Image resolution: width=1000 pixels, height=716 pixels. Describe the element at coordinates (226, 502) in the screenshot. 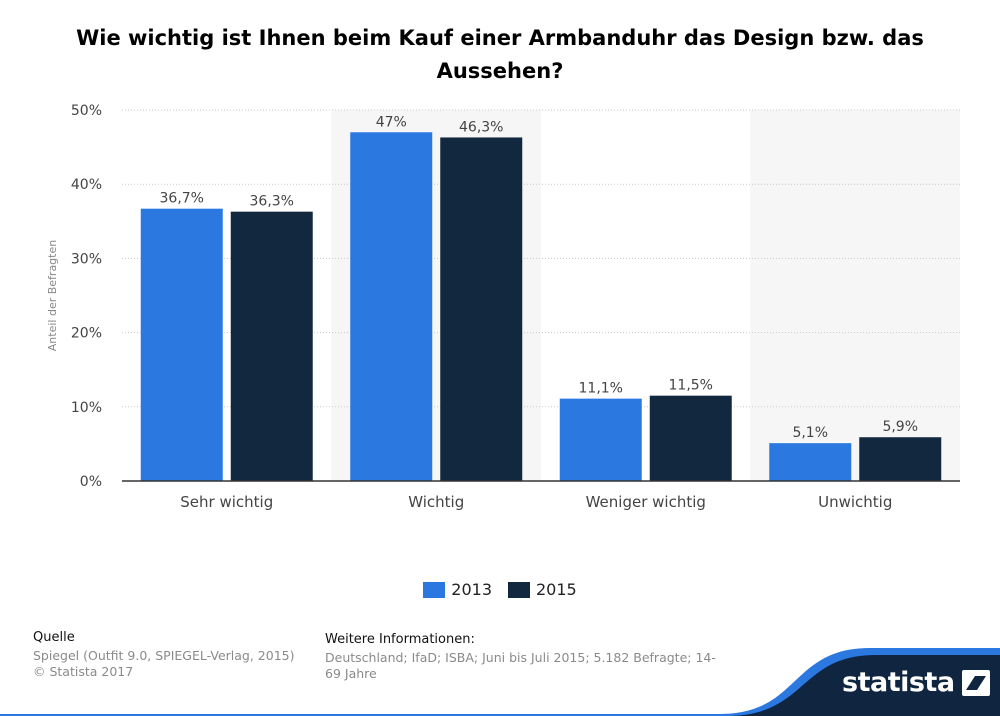

I see `x-tick-label: Sehr wichtig` at that location.